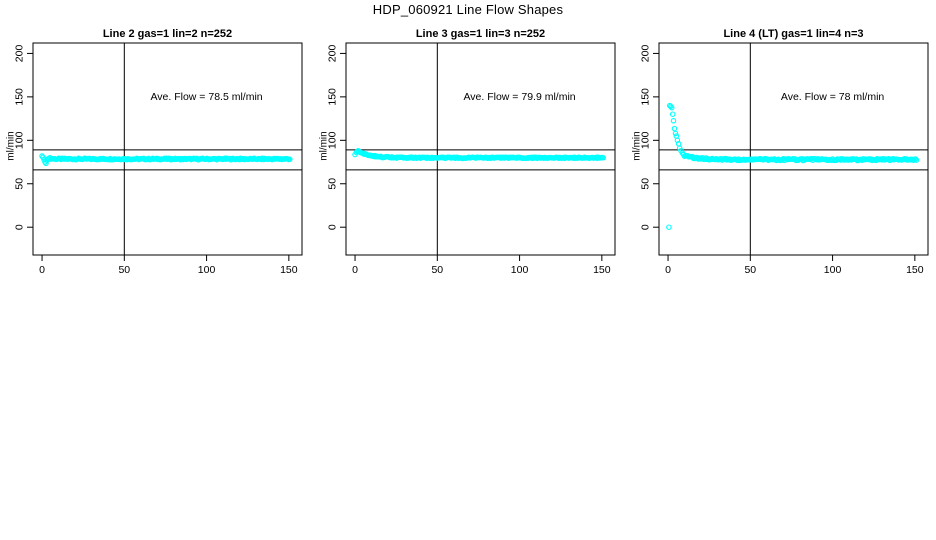  Describe the element at coordinates (793, 34) in the screenshot. I see `panel-title: Line 4 (LT) gas=1 lin=4 n=3` at that location.